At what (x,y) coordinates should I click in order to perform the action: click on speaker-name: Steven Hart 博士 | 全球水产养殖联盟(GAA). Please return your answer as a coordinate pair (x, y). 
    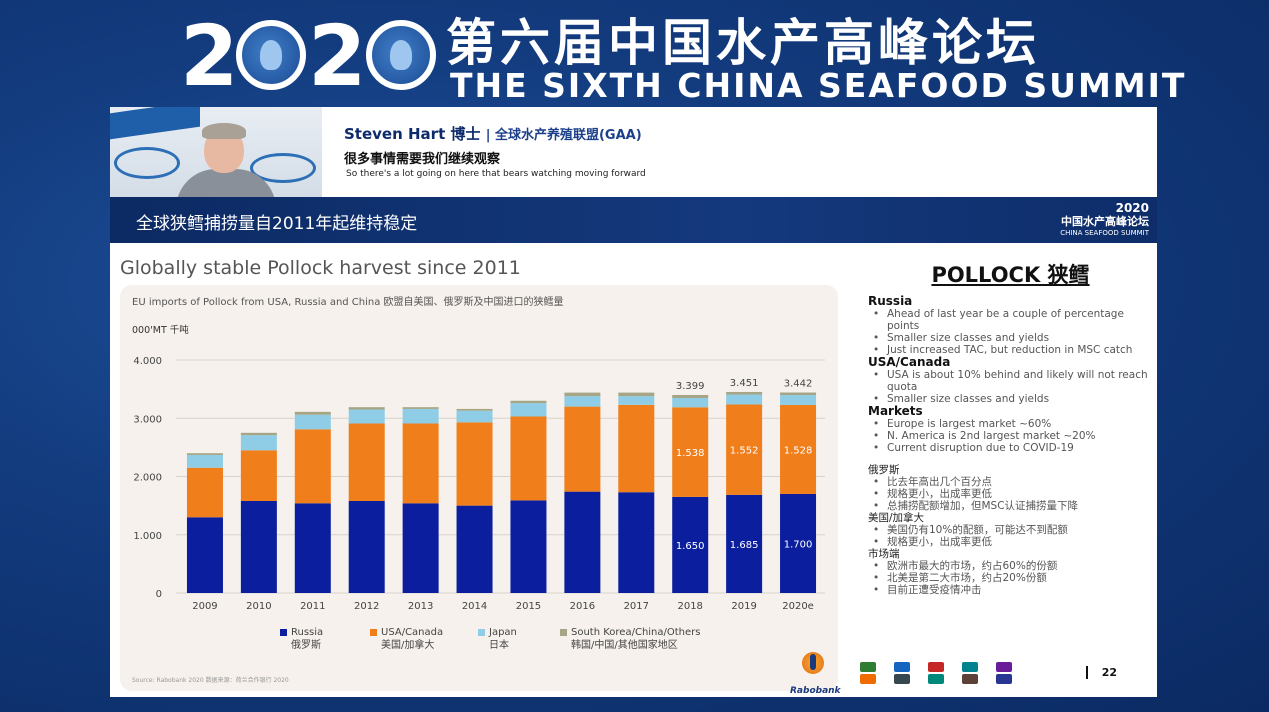
    Looking at the image, I should click on (493, 133).